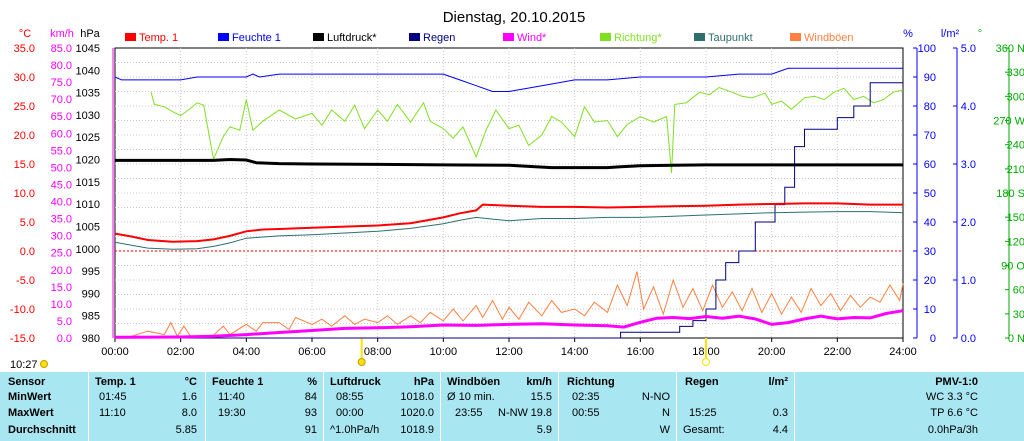 The image size is (1024, 441). I want to click on x-tick-label: 02:00, so click(181, 352).